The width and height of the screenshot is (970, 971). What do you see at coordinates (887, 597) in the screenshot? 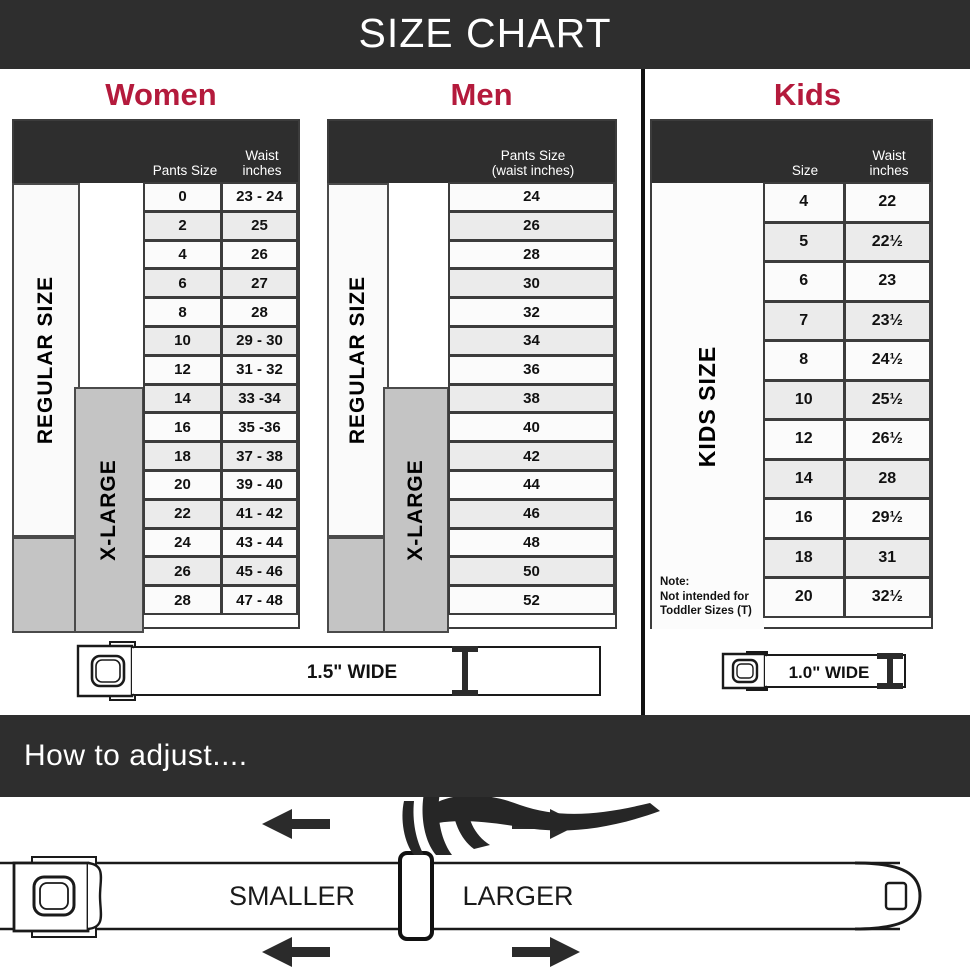
I see `kids-cell-waist: 32½` at bounding box center [887, 597].